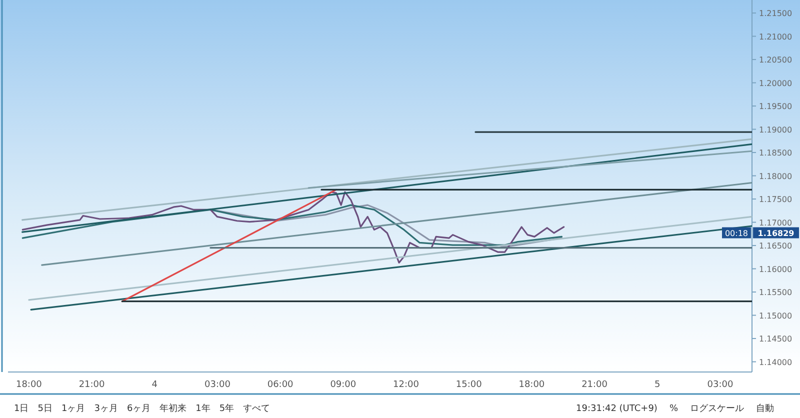 Image resolution: width=800 pixels, height=418 pixels. Describe the element at coordinates (775, 223) in the screenshot. I see `y-tick-label: 1.17000` at that location.